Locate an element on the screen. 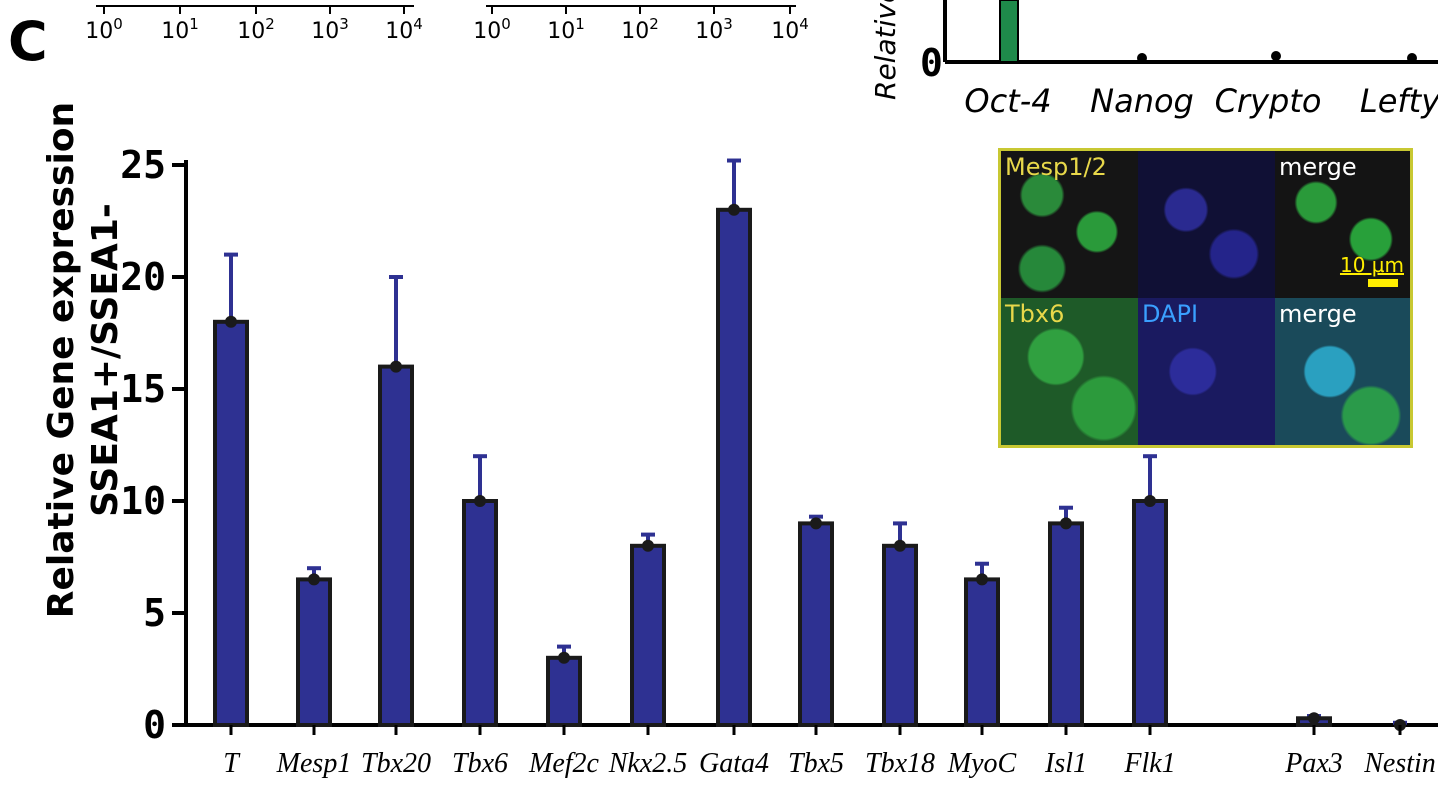  y-tick-label: 0 is located at coordinates (154, 725).